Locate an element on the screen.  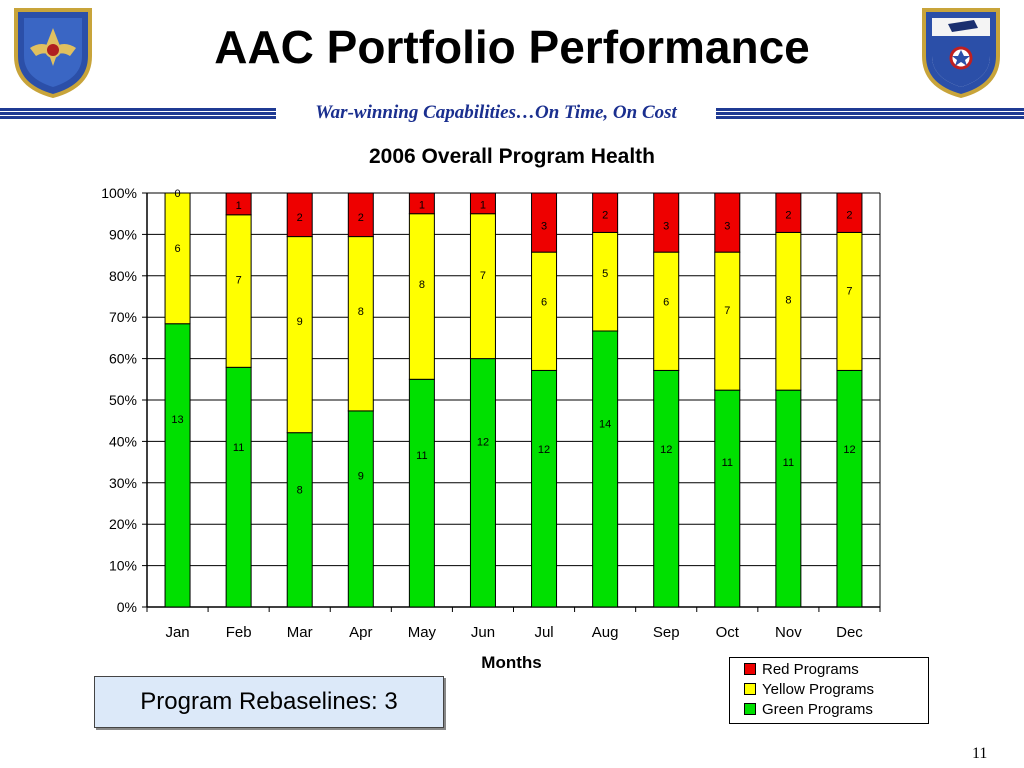
y-tick-label: 50% is located at coordinates (123, 400).